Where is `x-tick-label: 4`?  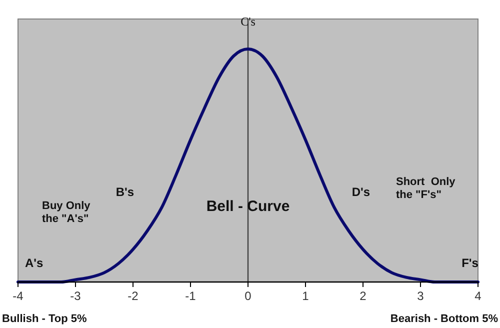 x-tick-label: 4 is located at coordinates (478, 296).